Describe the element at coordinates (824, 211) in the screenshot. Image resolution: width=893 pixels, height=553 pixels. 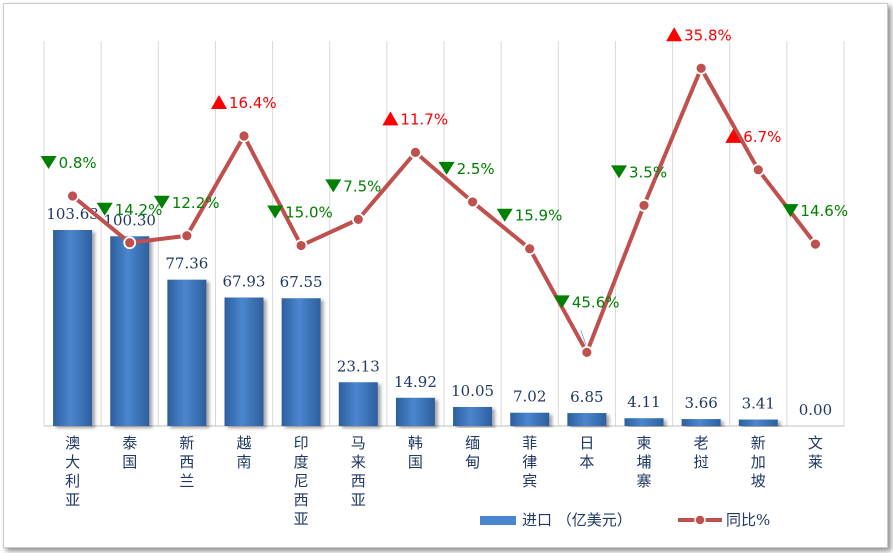
I see `yoy-percent-label: 14.6%` at that location.